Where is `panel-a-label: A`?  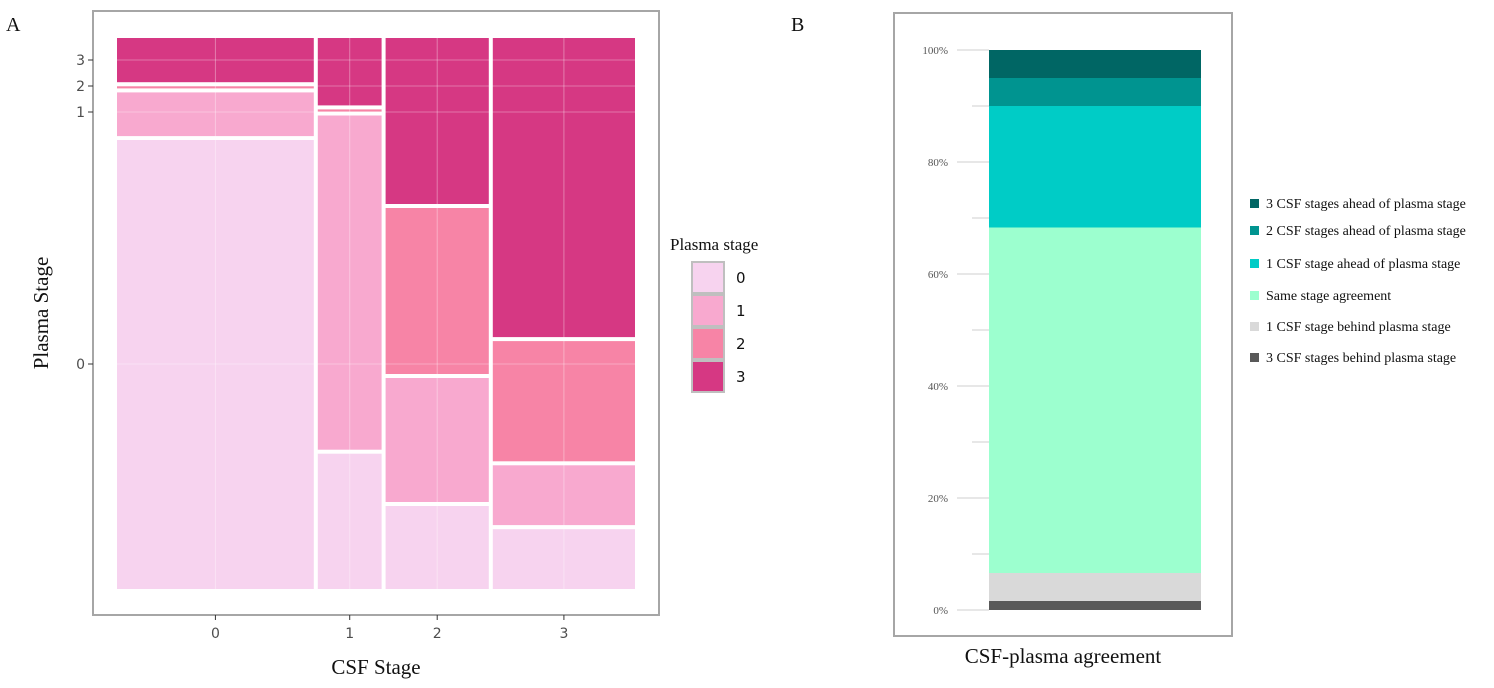
panel-a-label: A is located at coordinates (13, 25).